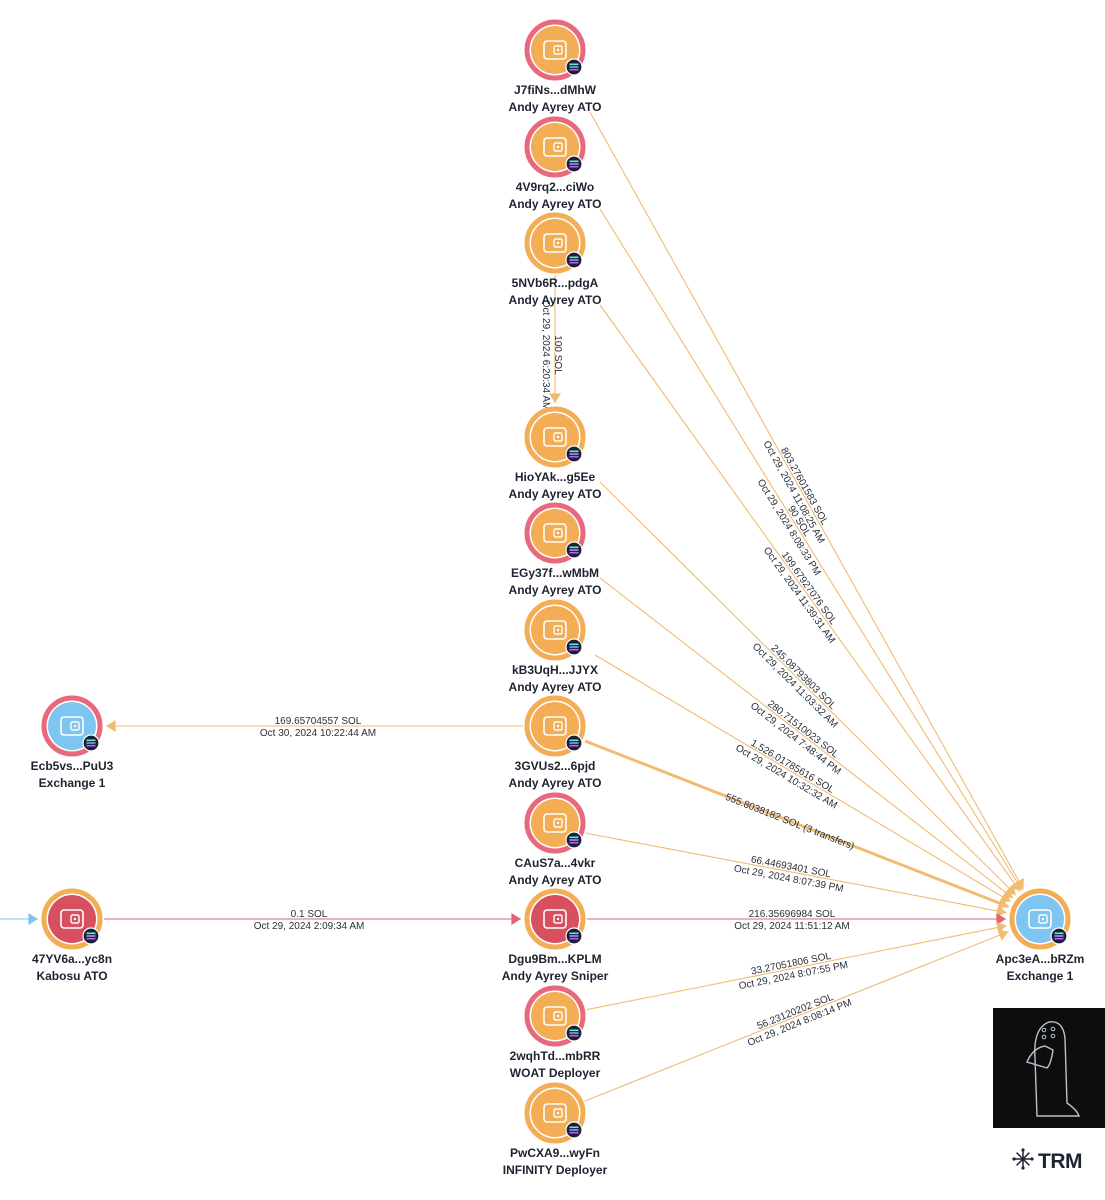 The width and height of the screenshot is (1105, 1200). What do you see at coordinates (555, 766) in the screenshot?
I see `node-address: 3GVUs2...6pjd` at bounding box center [555, 766].